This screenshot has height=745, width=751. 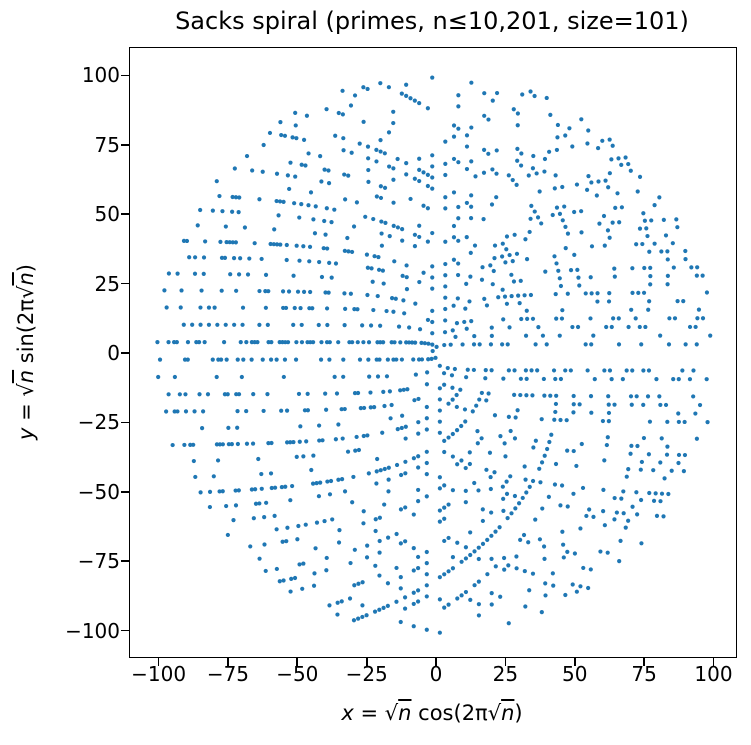 I want to click on x-tick-label: 100, so click(x=713, y=674).